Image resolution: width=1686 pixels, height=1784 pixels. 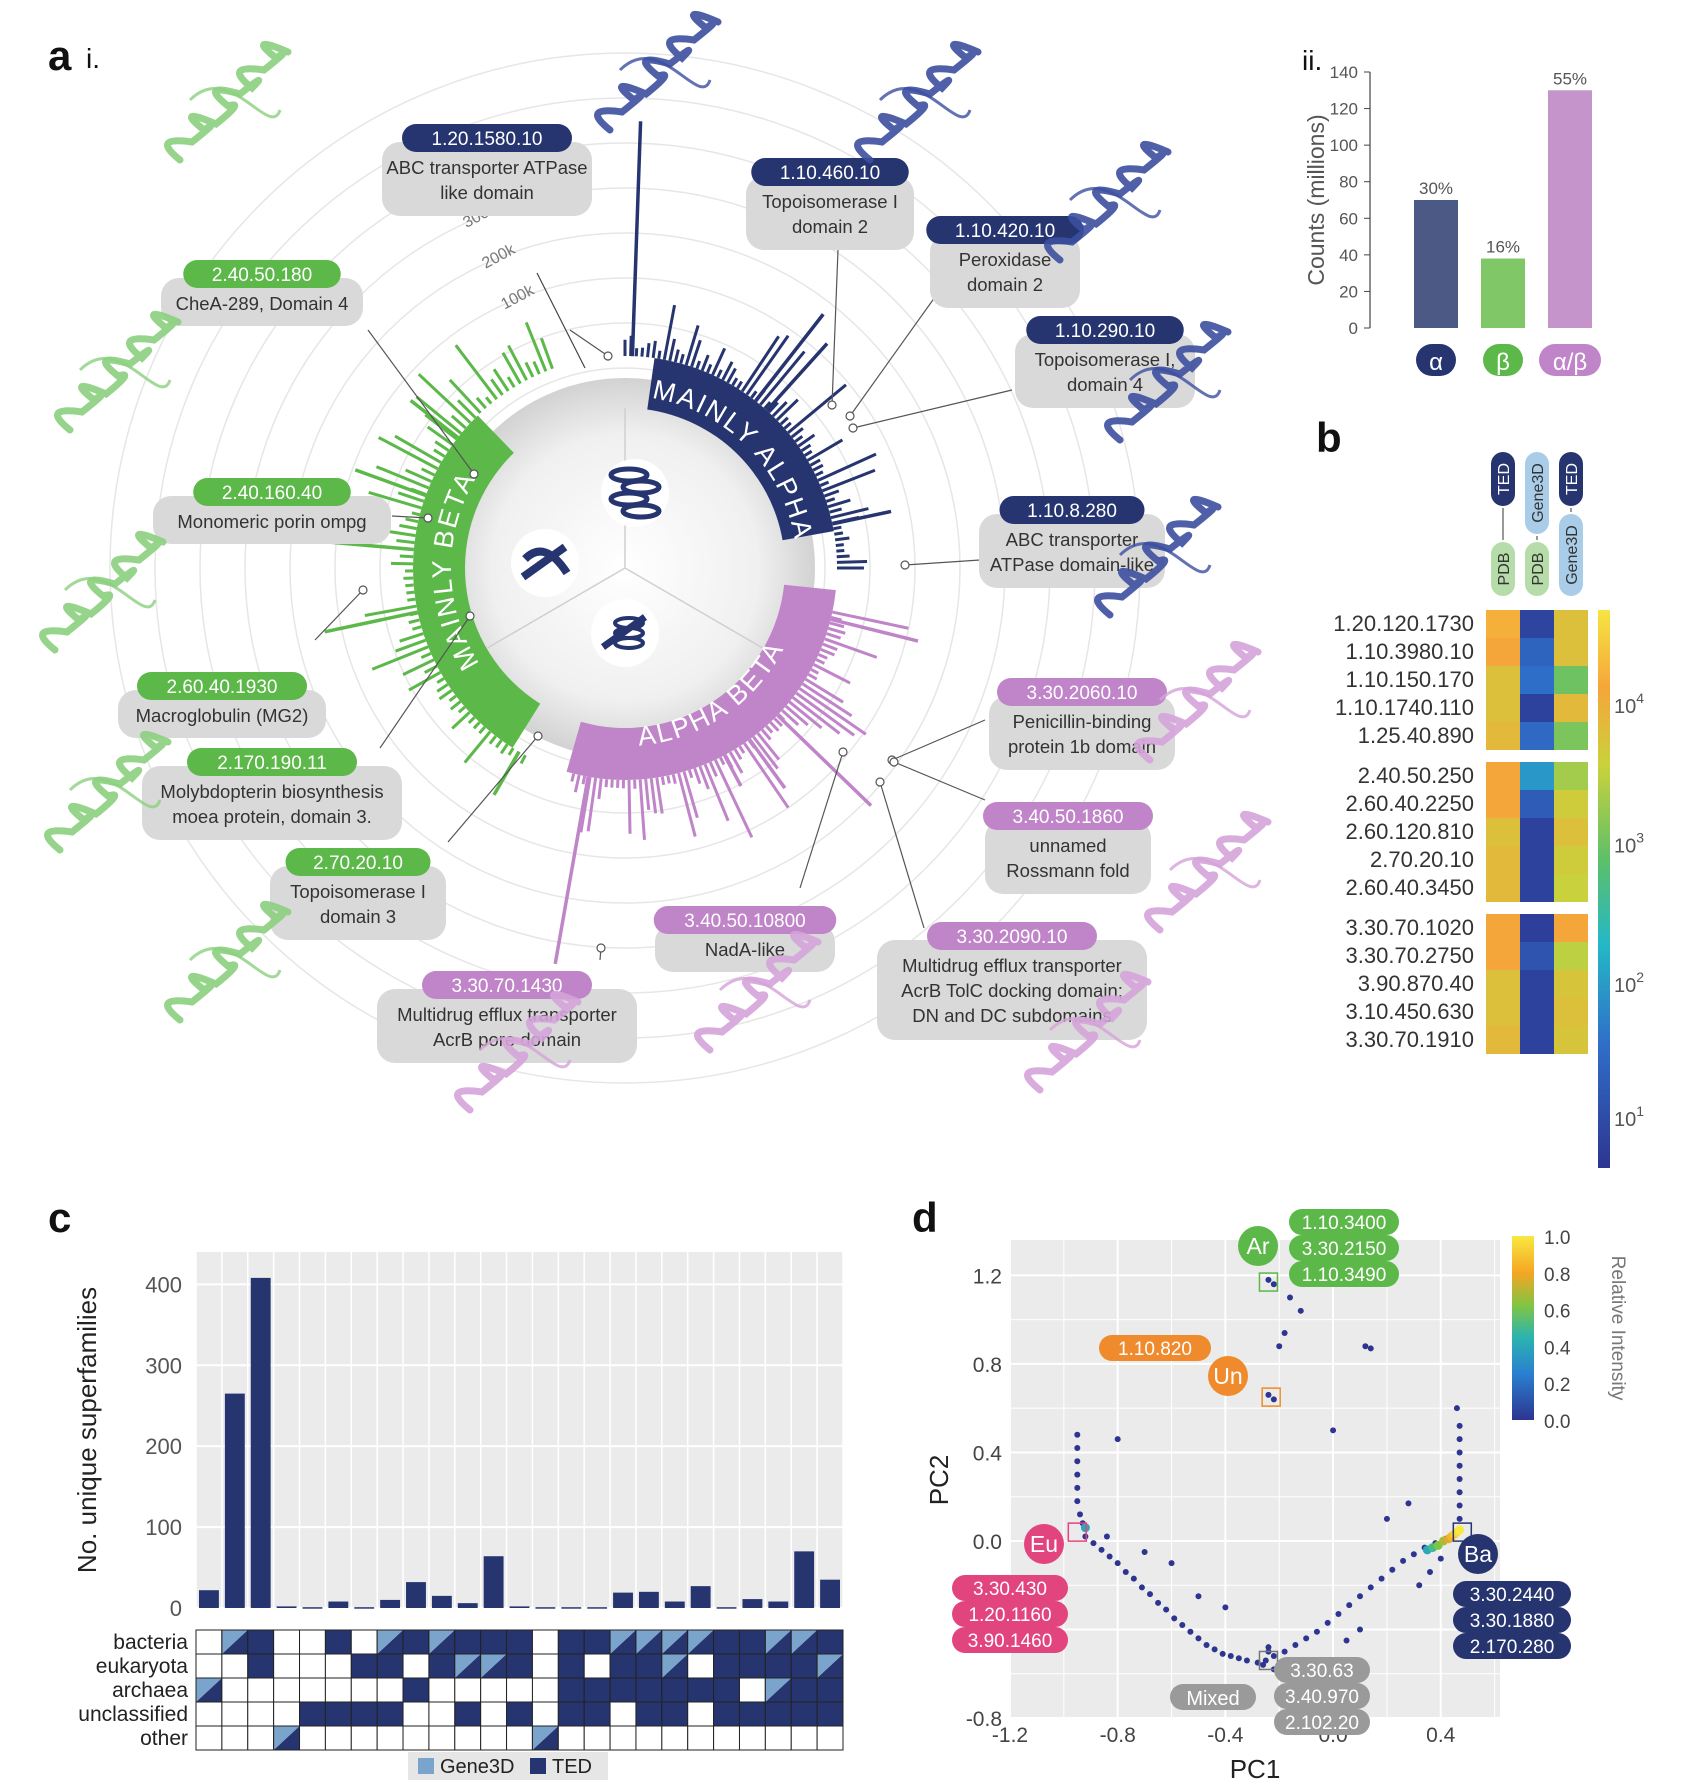 I want to click on group-mixed-id, so click(x=1322, y=1696).